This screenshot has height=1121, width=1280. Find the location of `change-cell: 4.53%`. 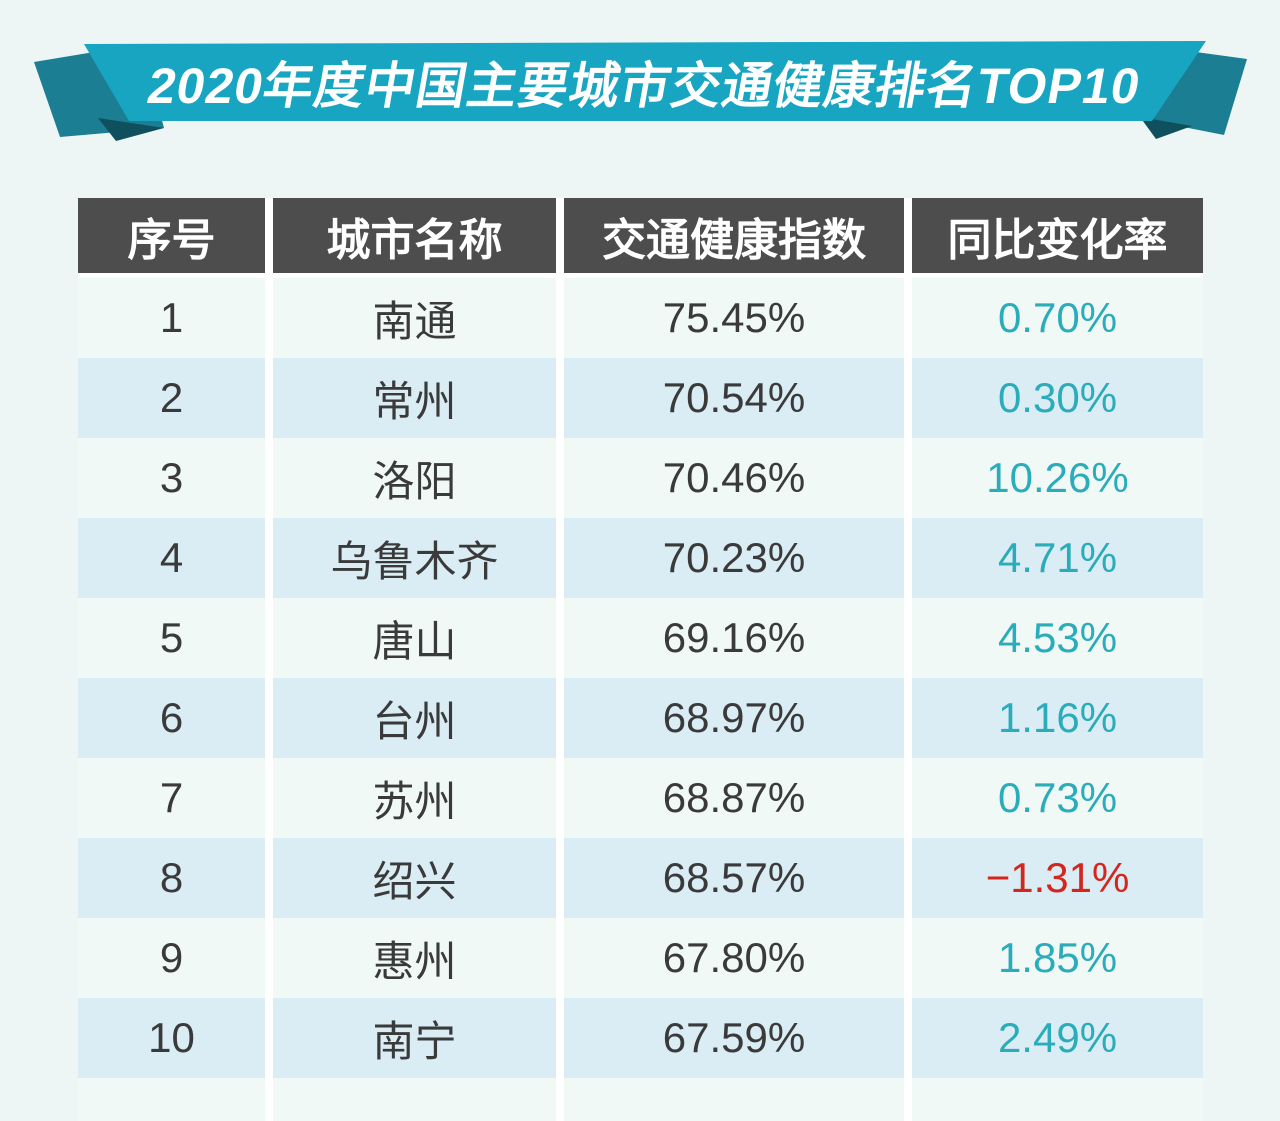

change-cell: 4.53% is located at coordinates (1057, 638).